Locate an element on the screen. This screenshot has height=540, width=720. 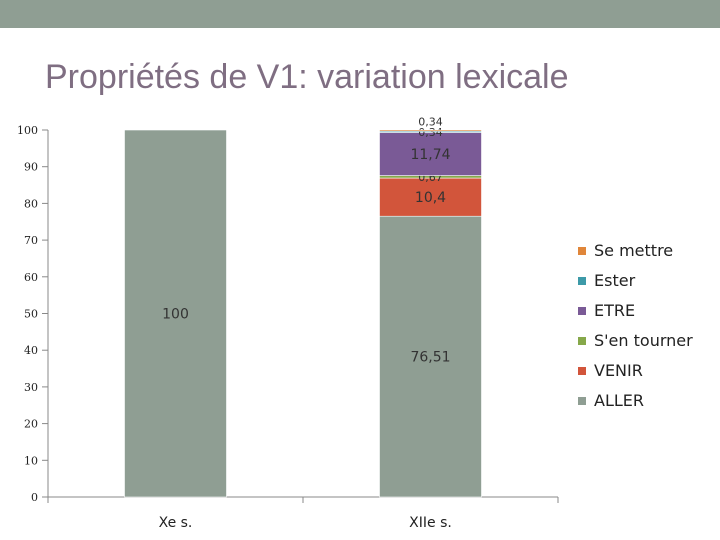
y-tick-label: 80 is located at coordinates (31, 203).